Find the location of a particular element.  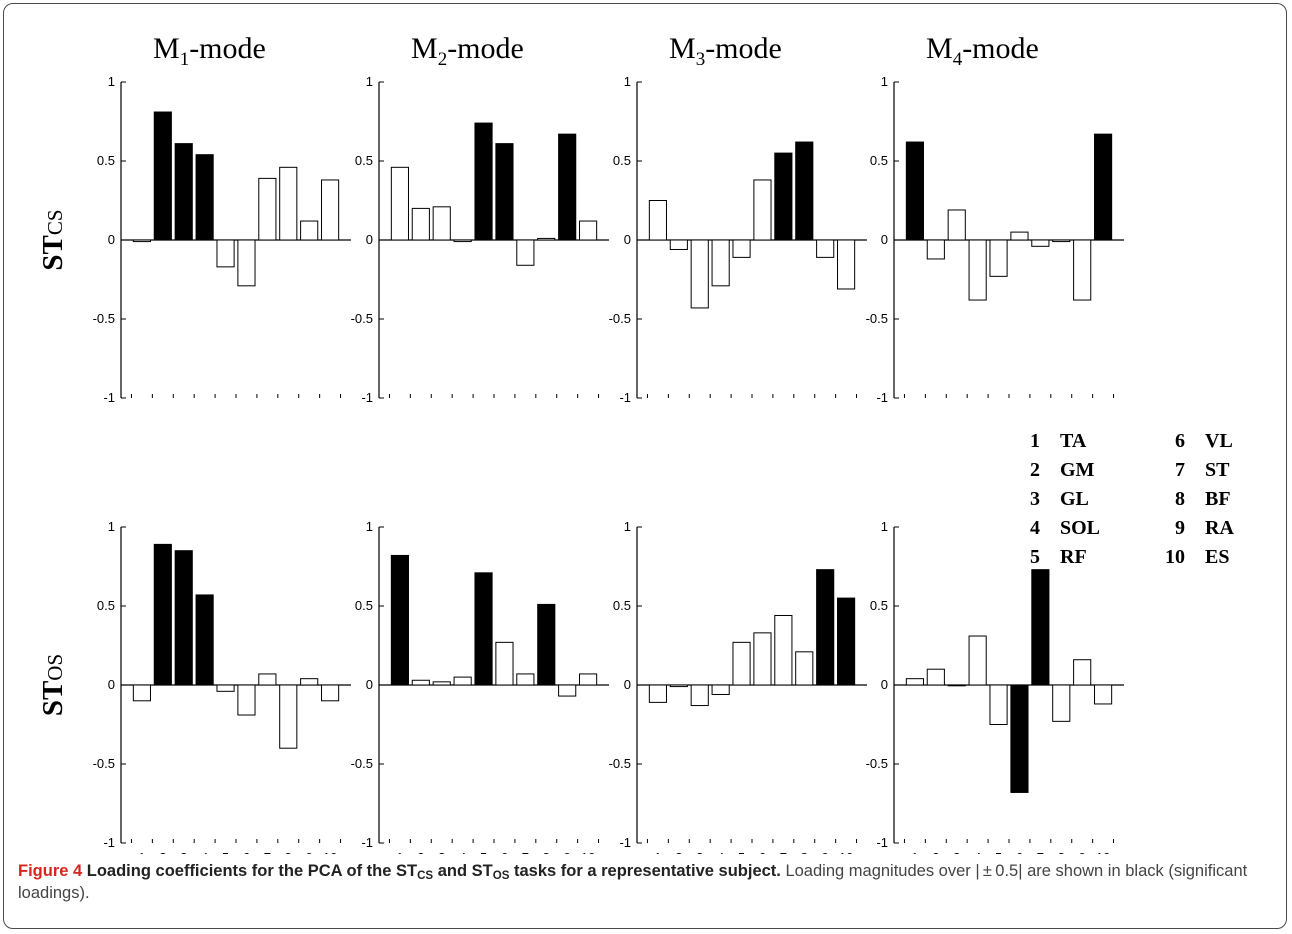

caption-title-c: tasks for a representative subject. is located at coordinates (645, 871).